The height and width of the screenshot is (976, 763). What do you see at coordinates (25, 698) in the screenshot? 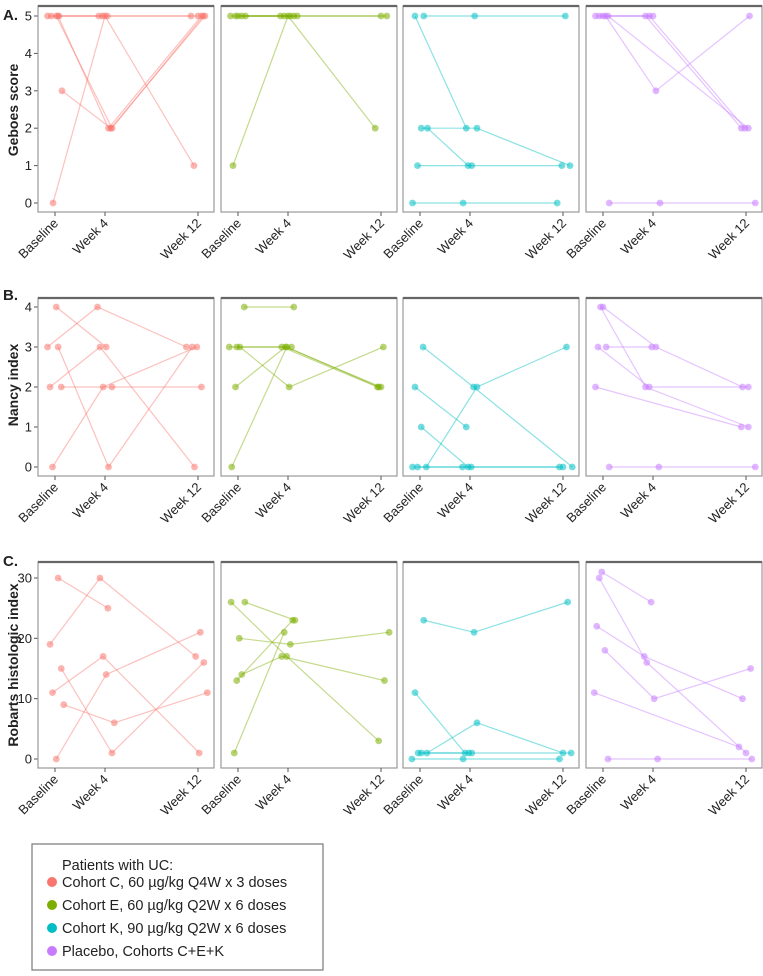
I see `y-tick-label: 10` at bounding box center [25, 698].